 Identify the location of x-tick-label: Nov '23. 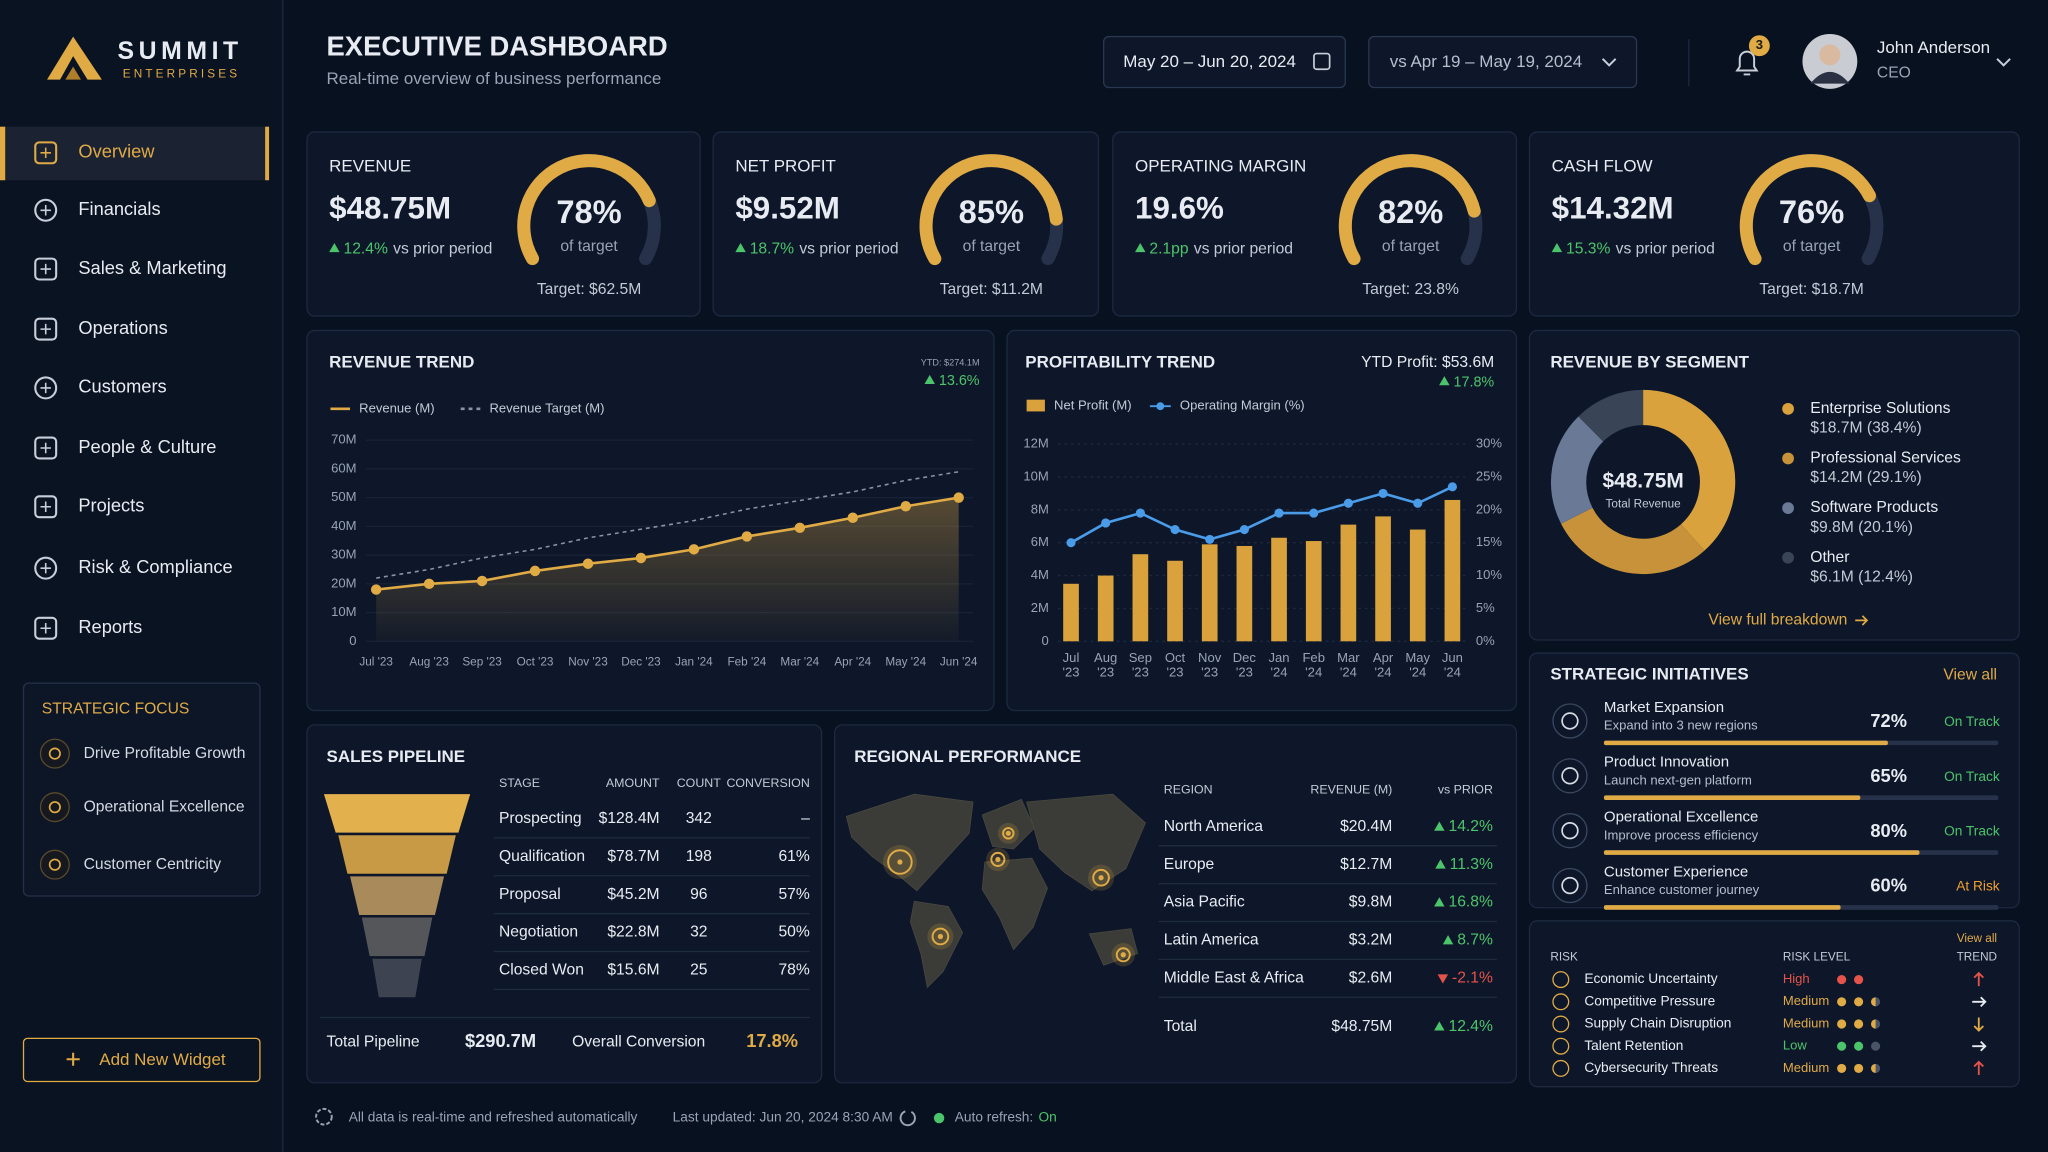
(1210, 666).